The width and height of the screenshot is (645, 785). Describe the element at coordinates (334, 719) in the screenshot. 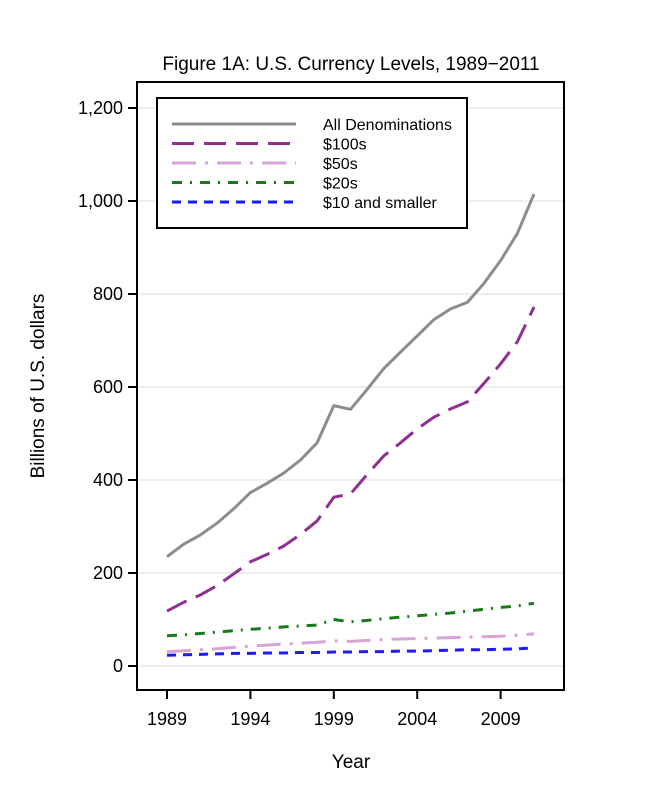

I see `x-tick-label: 1999` at that location.